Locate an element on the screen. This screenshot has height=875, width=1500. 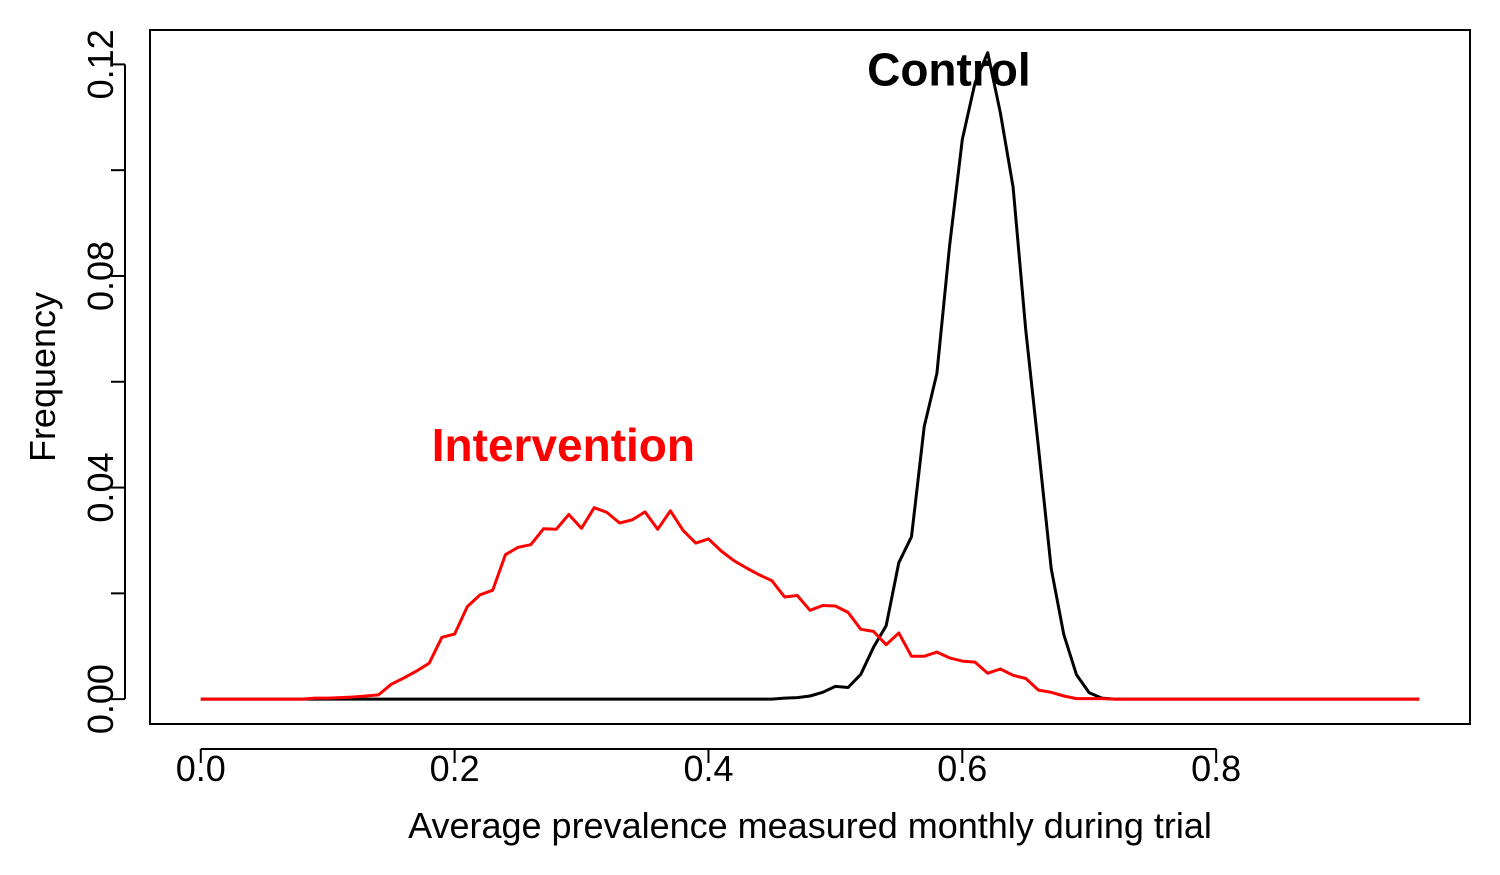
y-axis: 0.00 0.04 0.08 0.12 is located at coordinates (103, 381).